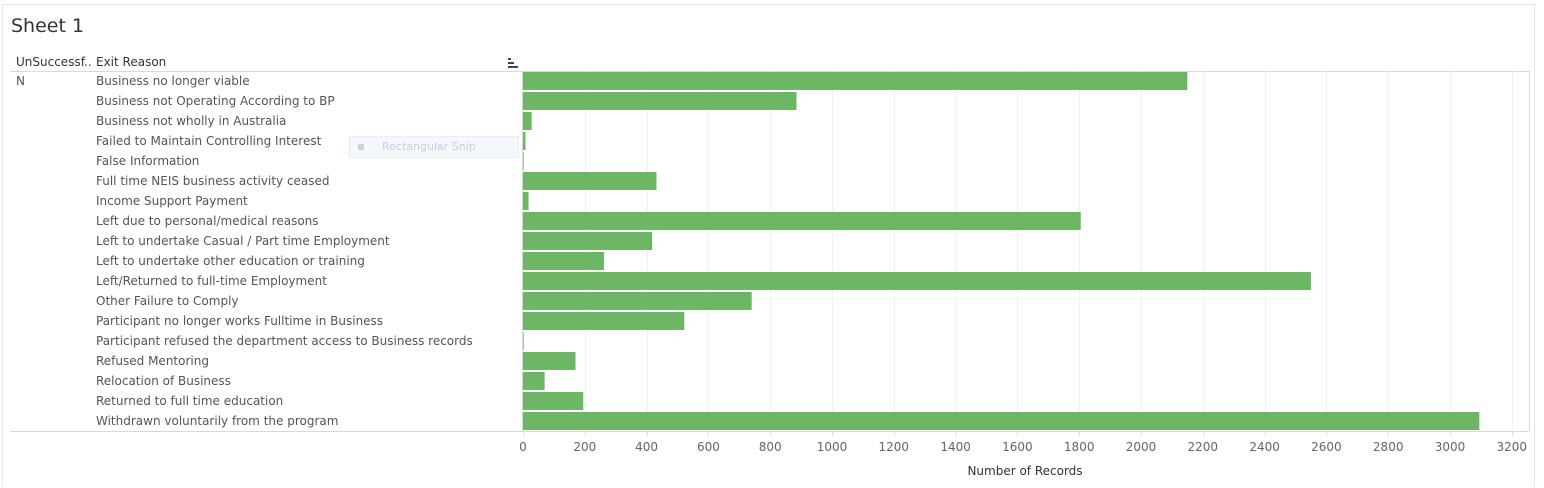 This screenshot has width=1544, height=488. Describe the element at coordinates (1017, 447) in the screenshot. I see `x-tick-label: 1600` at that location.